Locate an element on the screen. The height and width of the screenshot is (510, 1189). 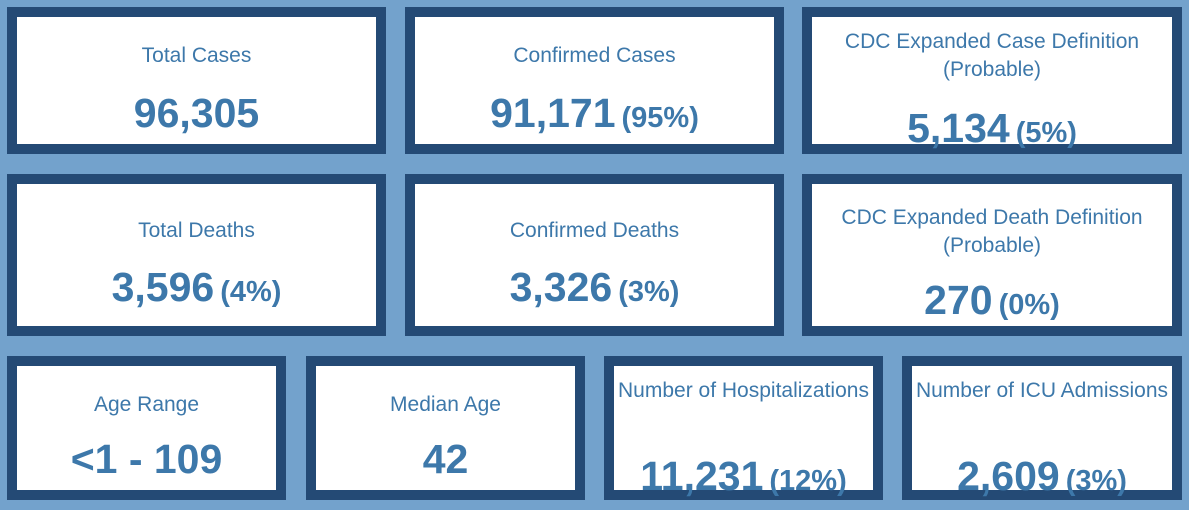
card-value: 91,171 is located at coordinates (553, 113).